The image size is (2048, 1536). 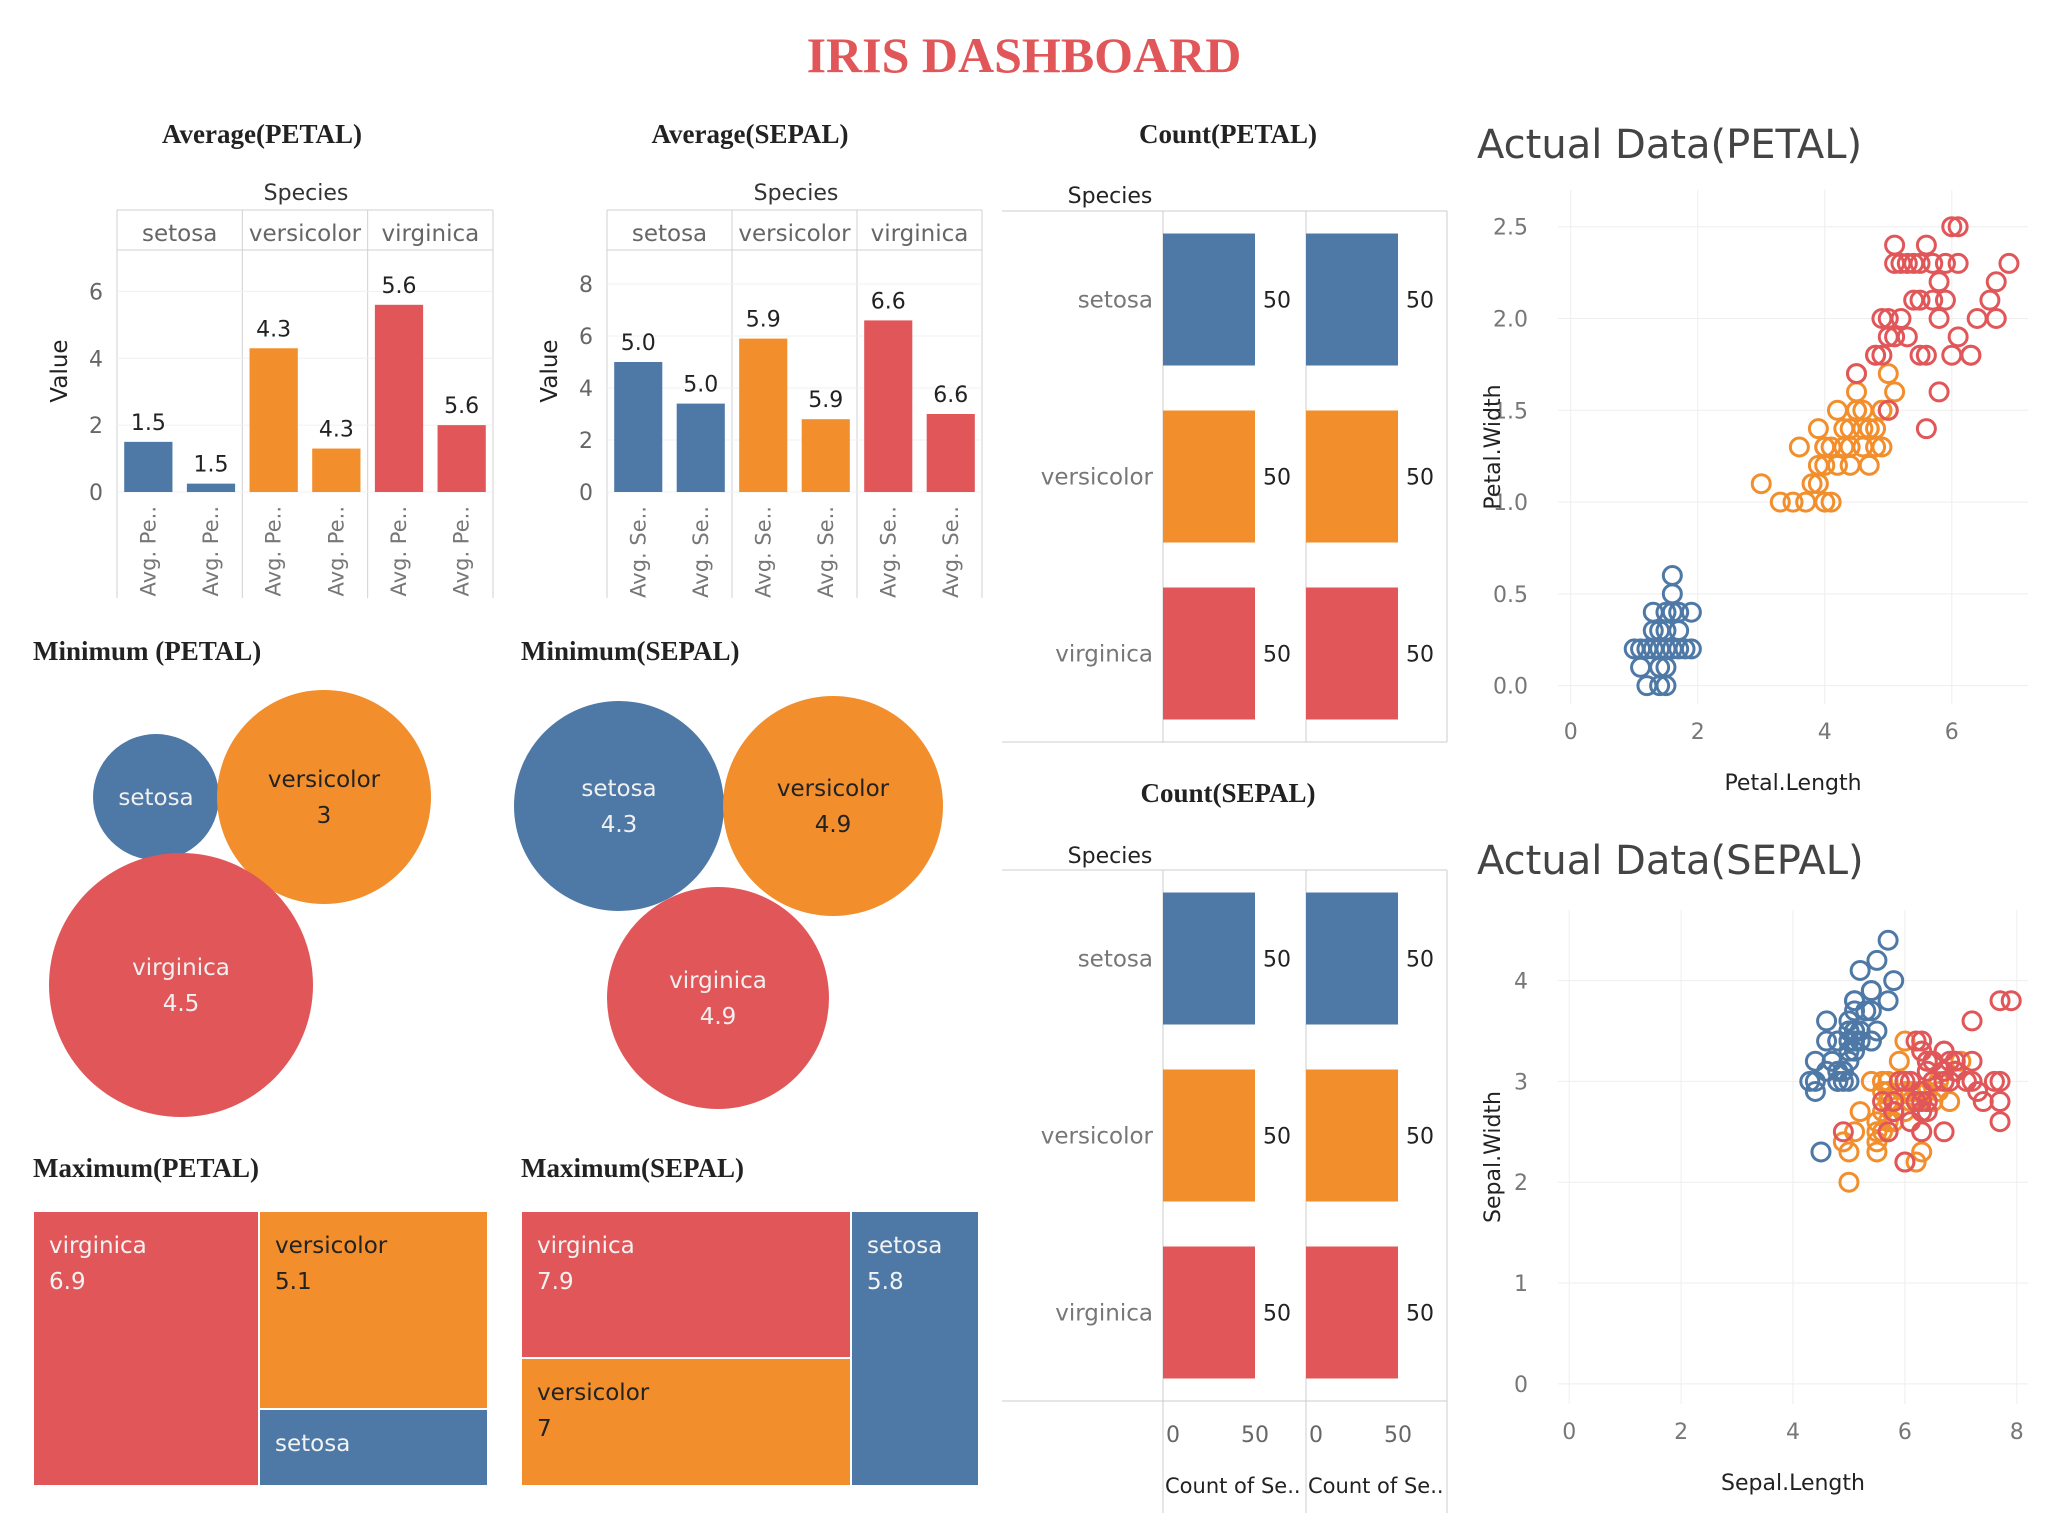 What do you see at coordinates (718, 998) in the screenshot?
I see `bubble-virginica` at bounding box center [718, 998].